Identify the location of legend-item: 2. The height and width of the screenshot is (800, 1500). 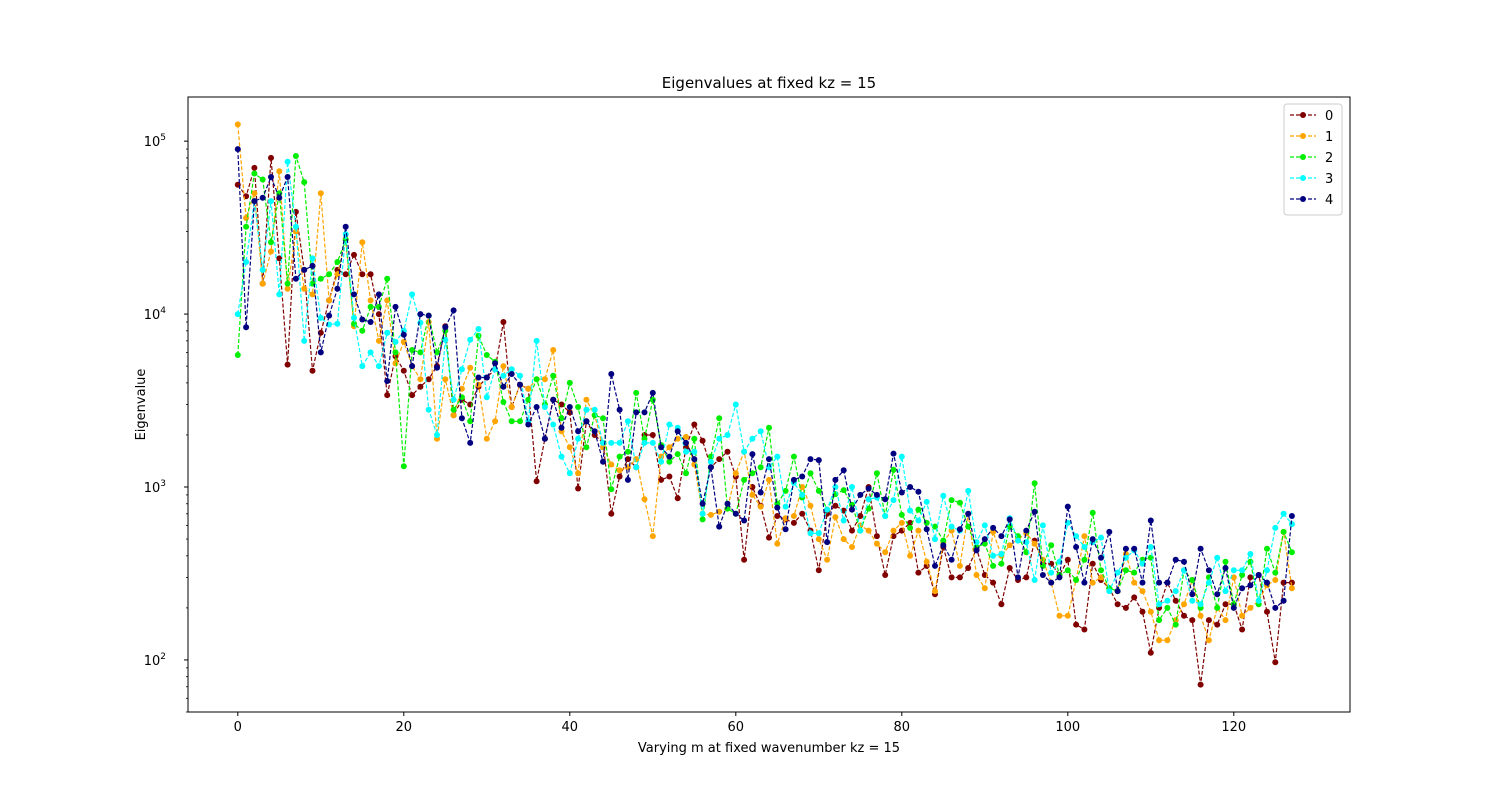
(1311, 158).